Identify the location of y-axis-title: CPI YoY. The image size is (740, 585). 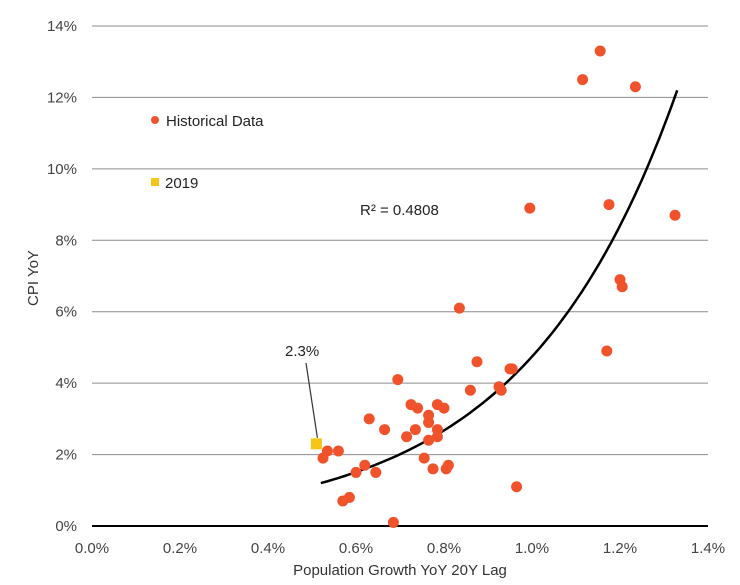
(33, 278).